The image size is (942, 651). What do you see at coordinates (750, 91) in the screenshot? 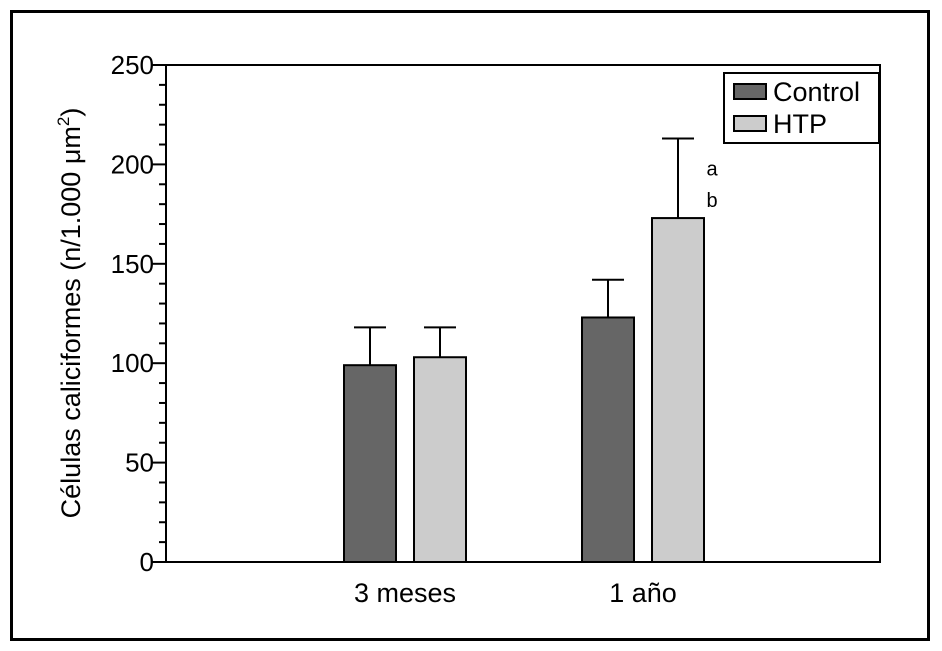
I see `legend-swatch-control` at bounding box center [750, 91].